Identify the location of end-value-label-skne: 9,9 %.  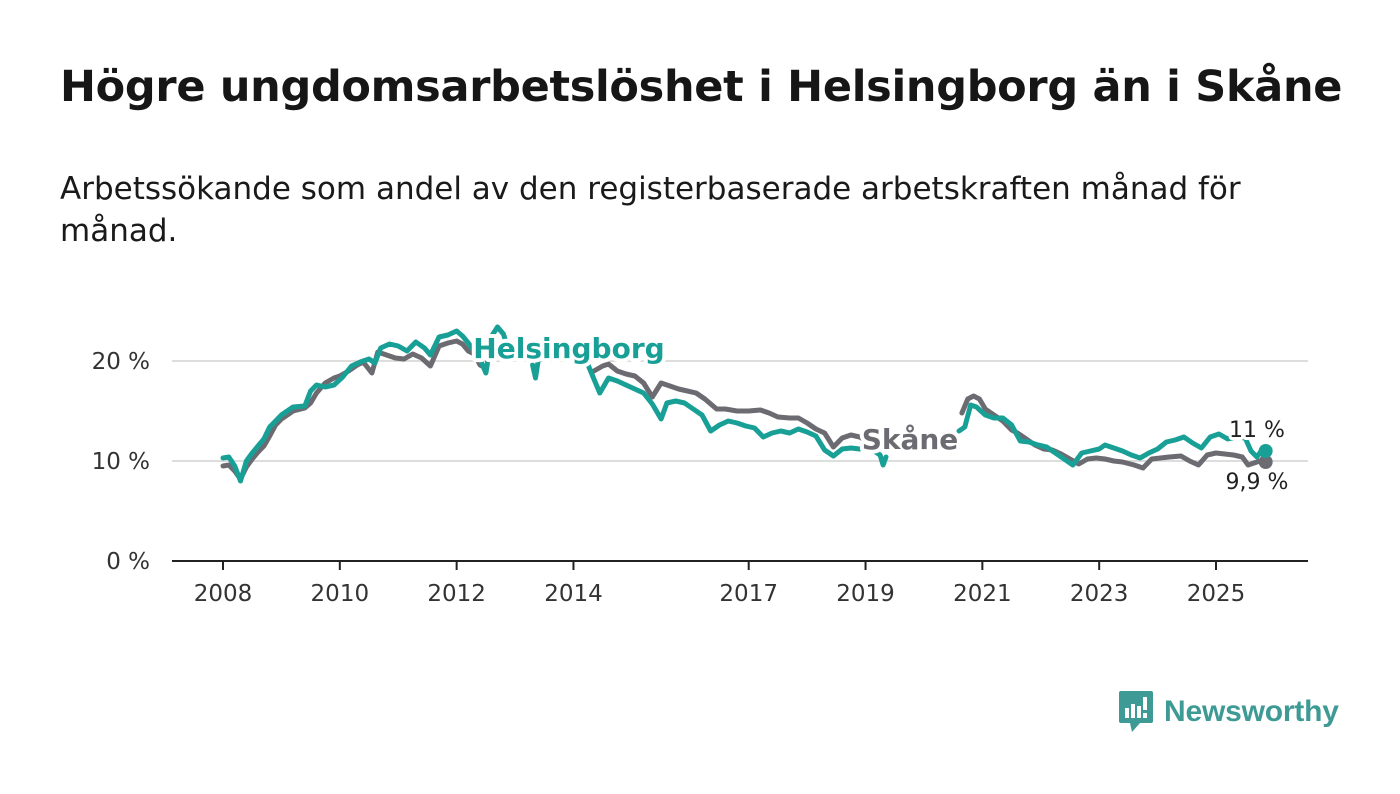
(1257, 482).